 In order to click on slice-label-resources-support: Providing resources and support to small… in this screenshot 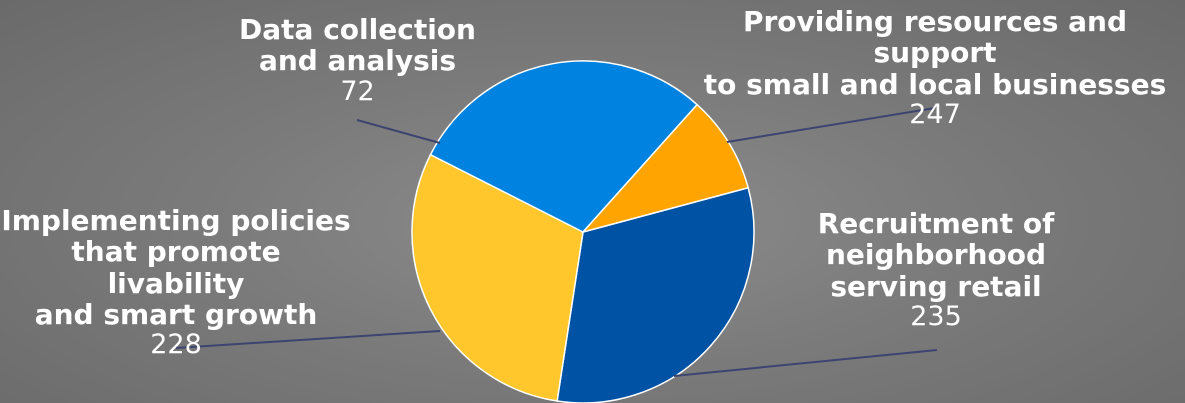, I will do `click(932, 68)`.